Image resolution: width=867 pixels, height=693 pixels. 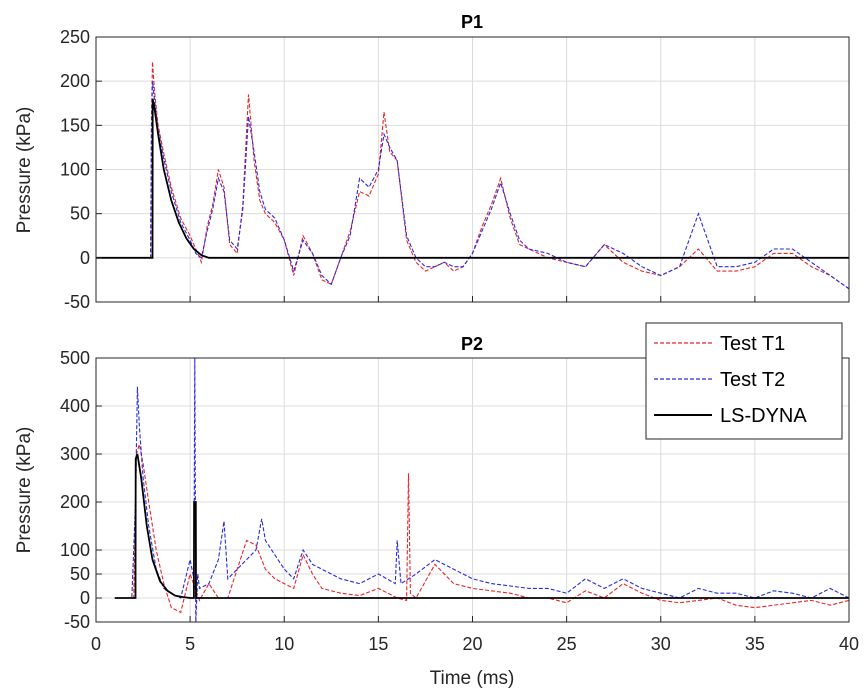 I want to click on p2-ylabel: Pressure (kPa), so click(x=24, y=490).